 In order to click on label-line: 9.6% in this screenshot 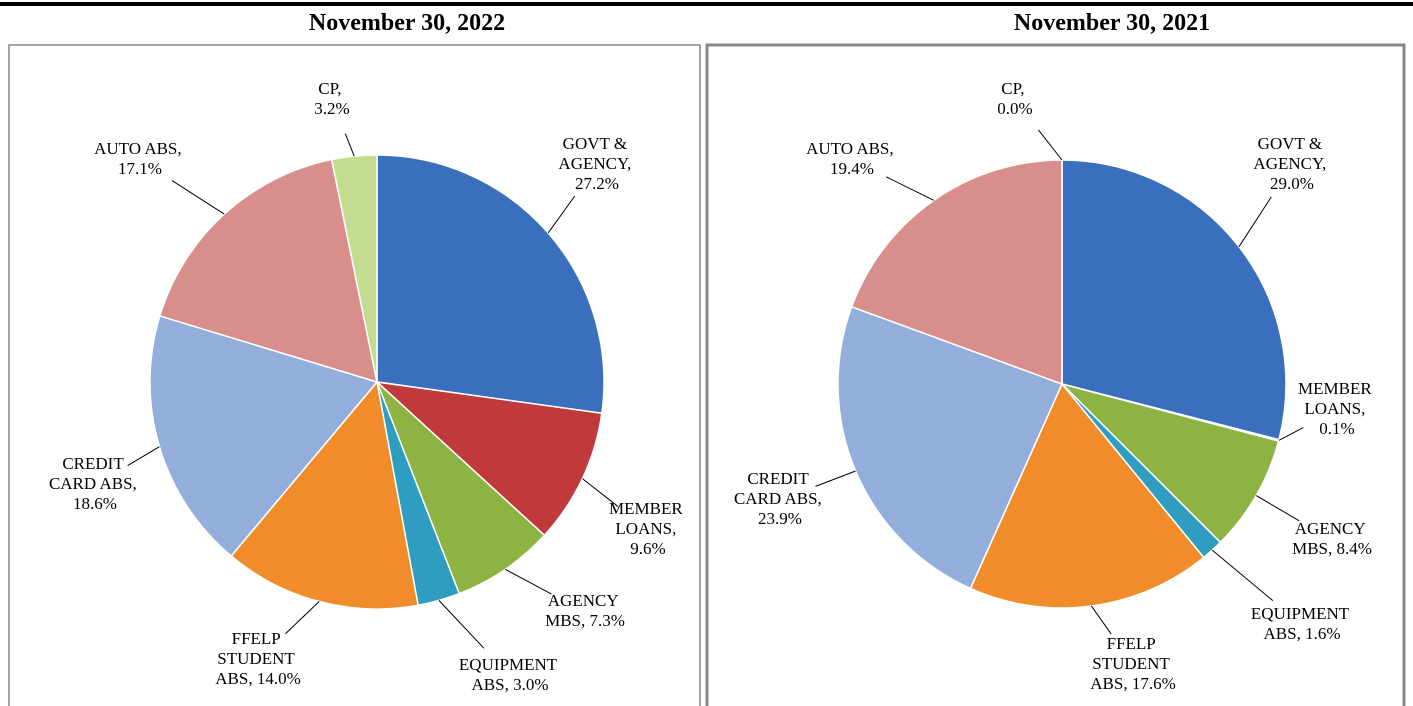, I will do `click(647, 548)`.